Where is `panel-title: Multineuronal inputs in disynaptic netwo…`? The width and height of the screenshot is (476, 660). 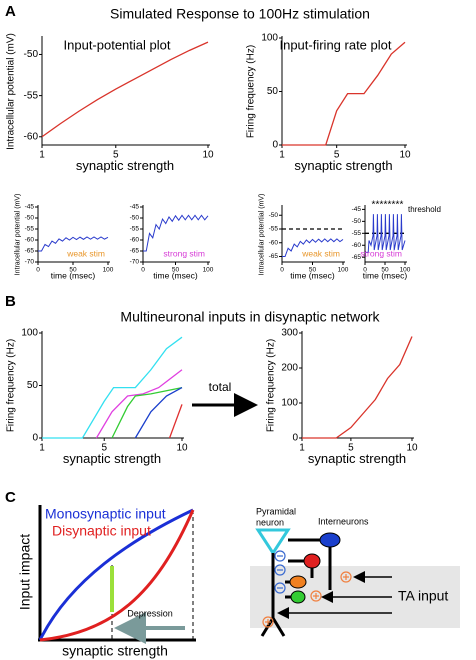
panel-title: Multineuronal inputs in disynaptic netwo… is located at coordinates (250, 317).